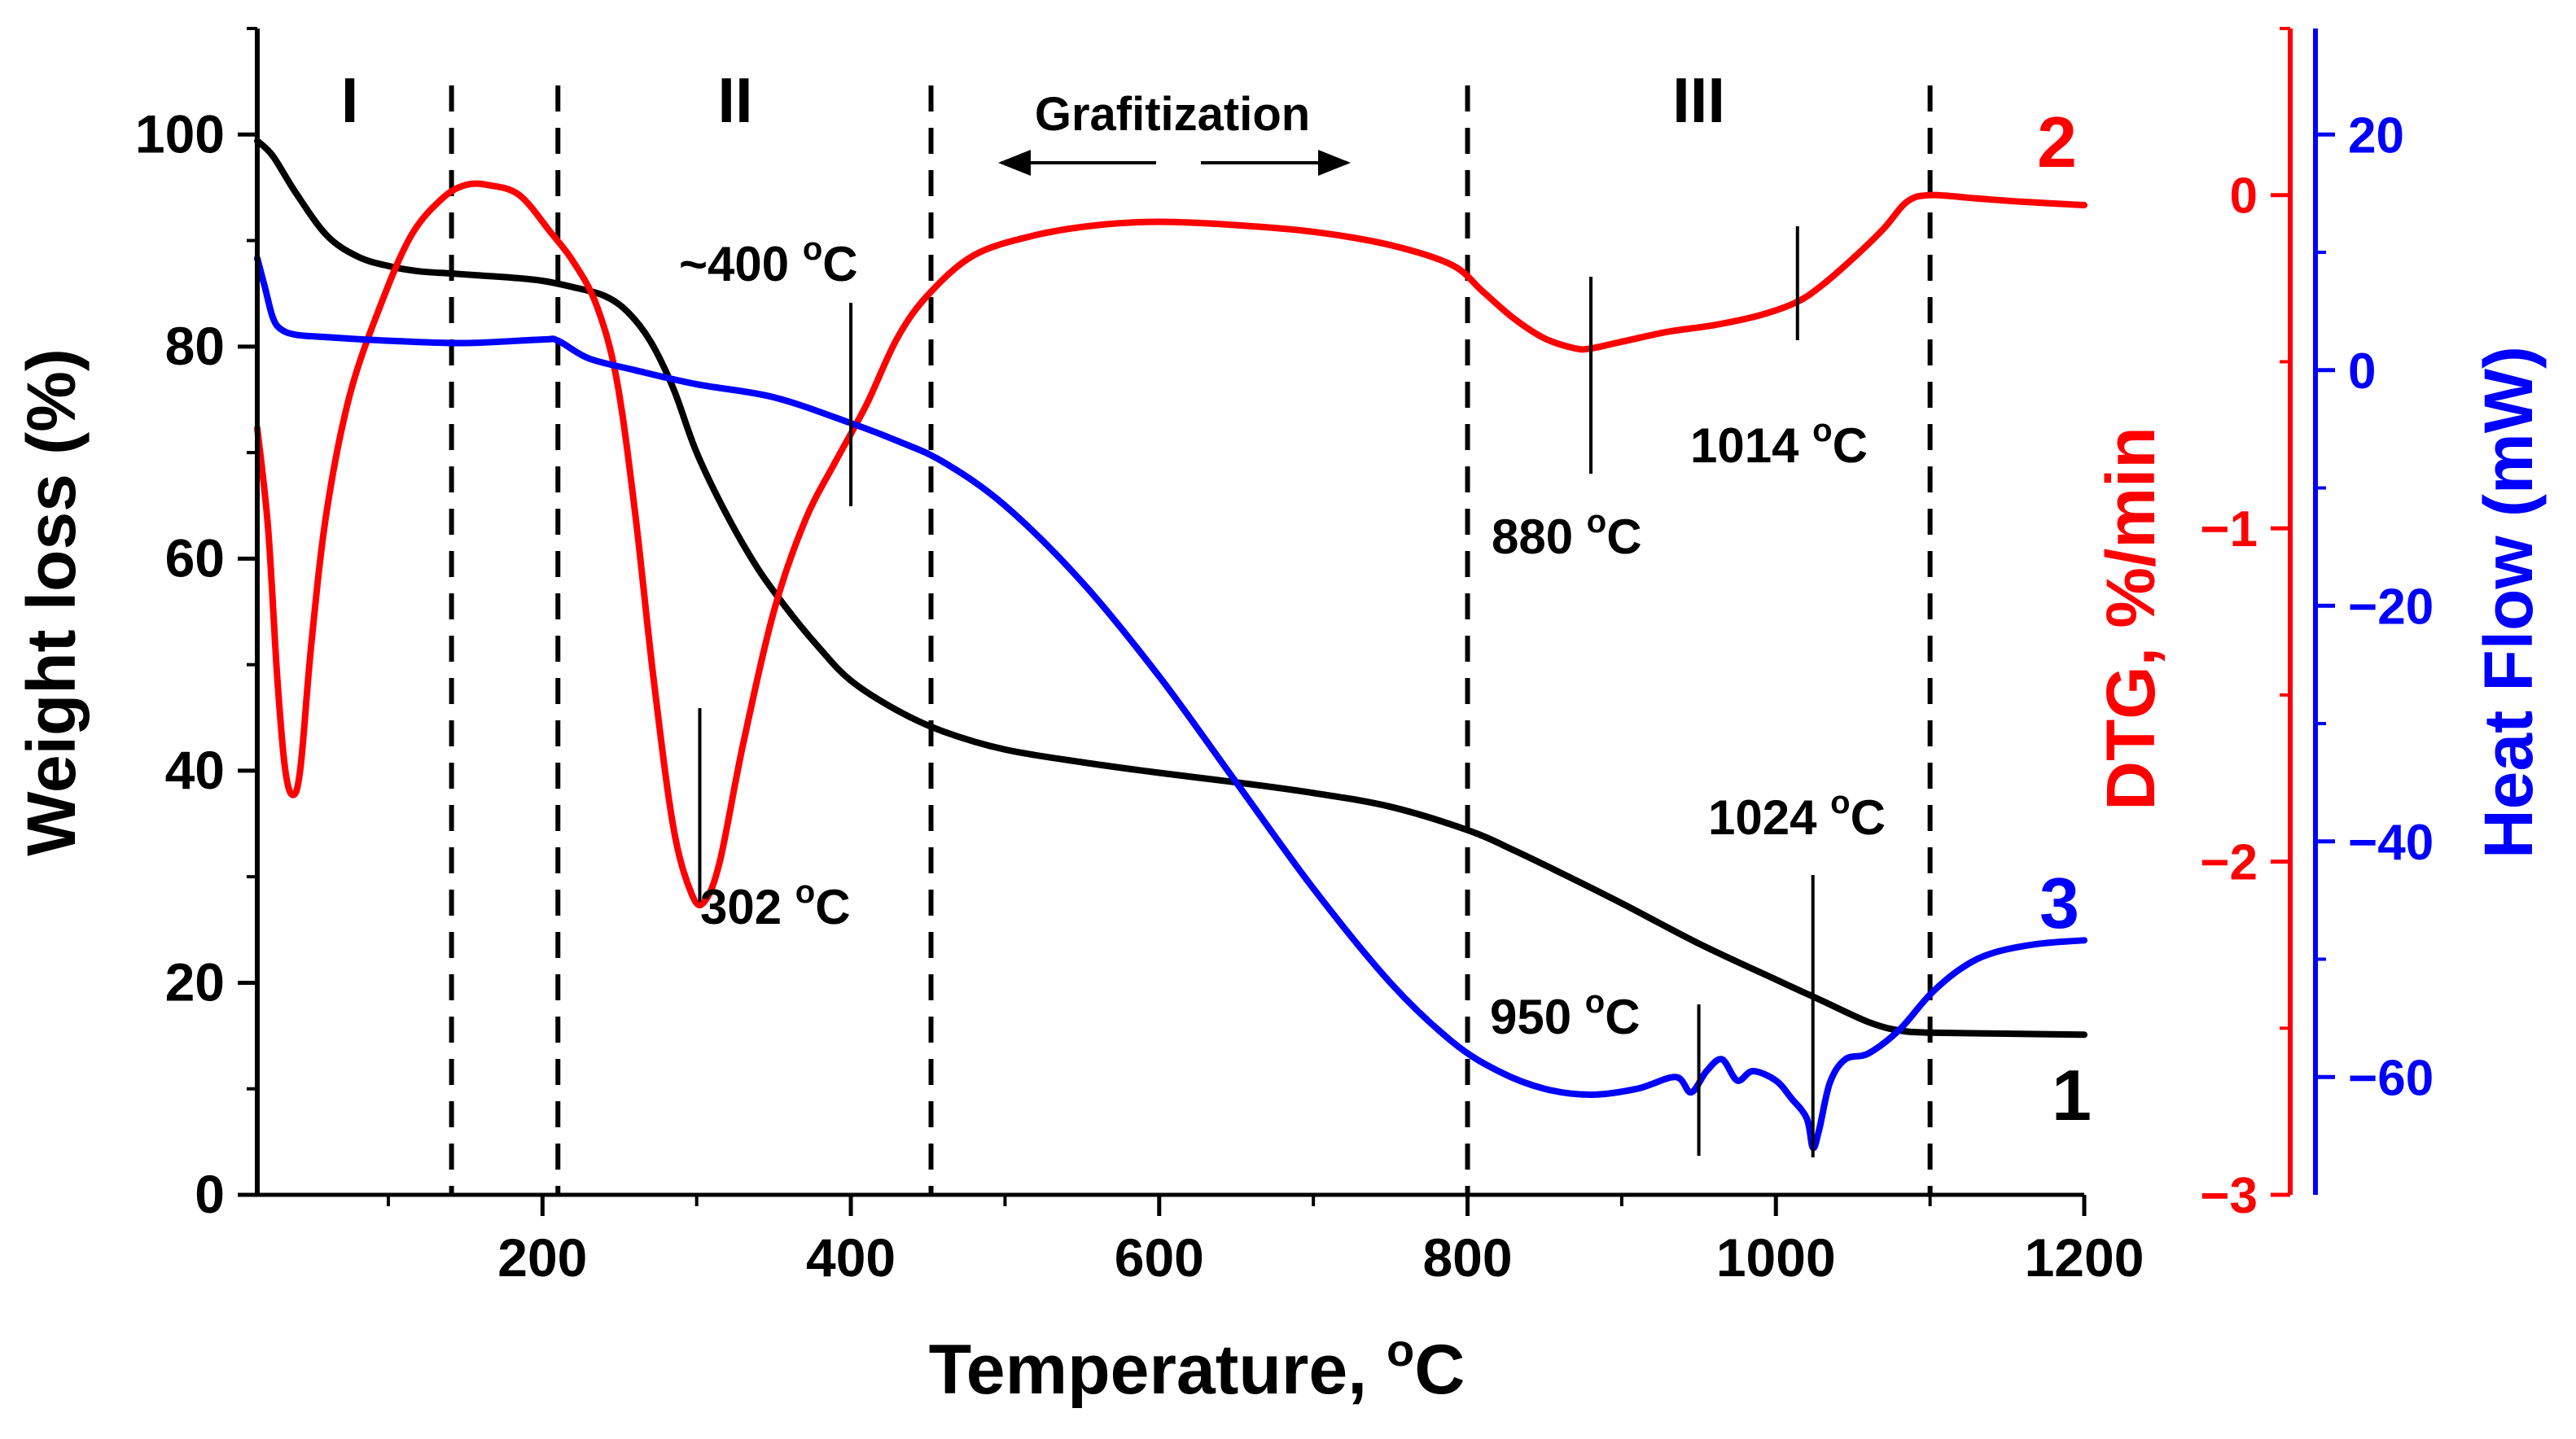 The image size is (2576, 1439). I want to click on dtg-axis: 0 −1 −2 −3, so click(2246, 625).